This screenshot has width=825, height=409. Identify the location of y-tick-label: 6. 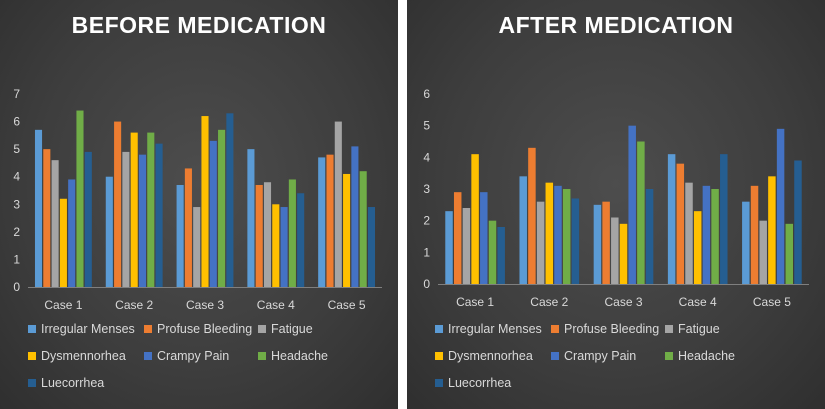
(16, 122).